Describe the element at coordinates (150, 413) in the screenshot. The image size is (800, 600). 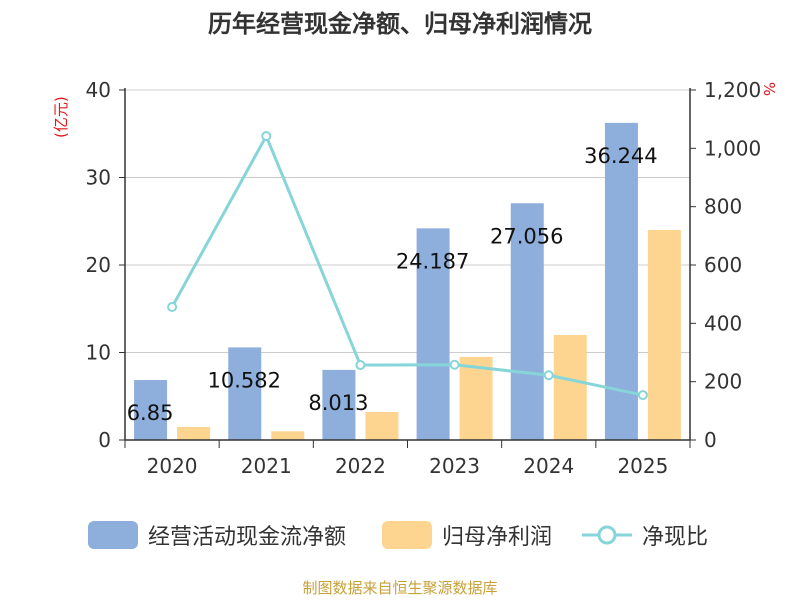
I see `data-label-cash-flow: 6.85` at that location.